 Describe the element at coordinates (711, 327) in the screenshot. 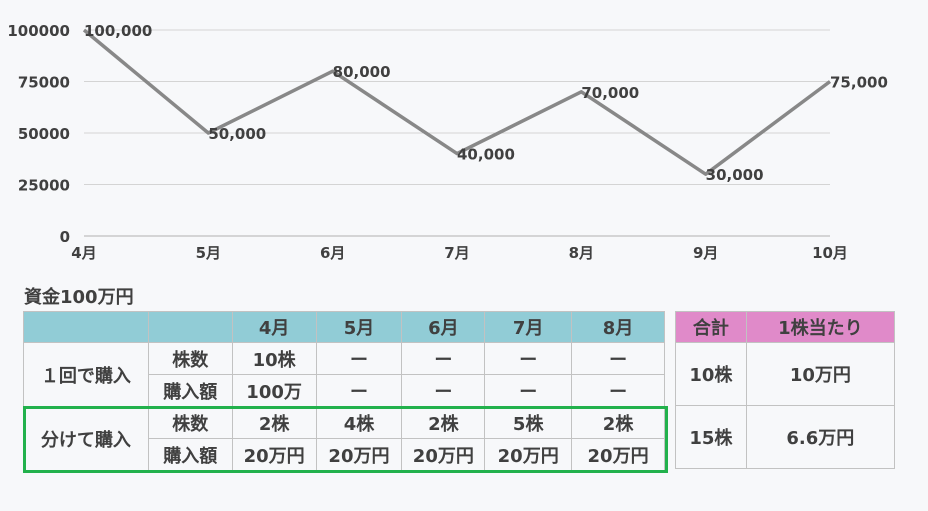

I see `summary-header-total: 合計` at that location.